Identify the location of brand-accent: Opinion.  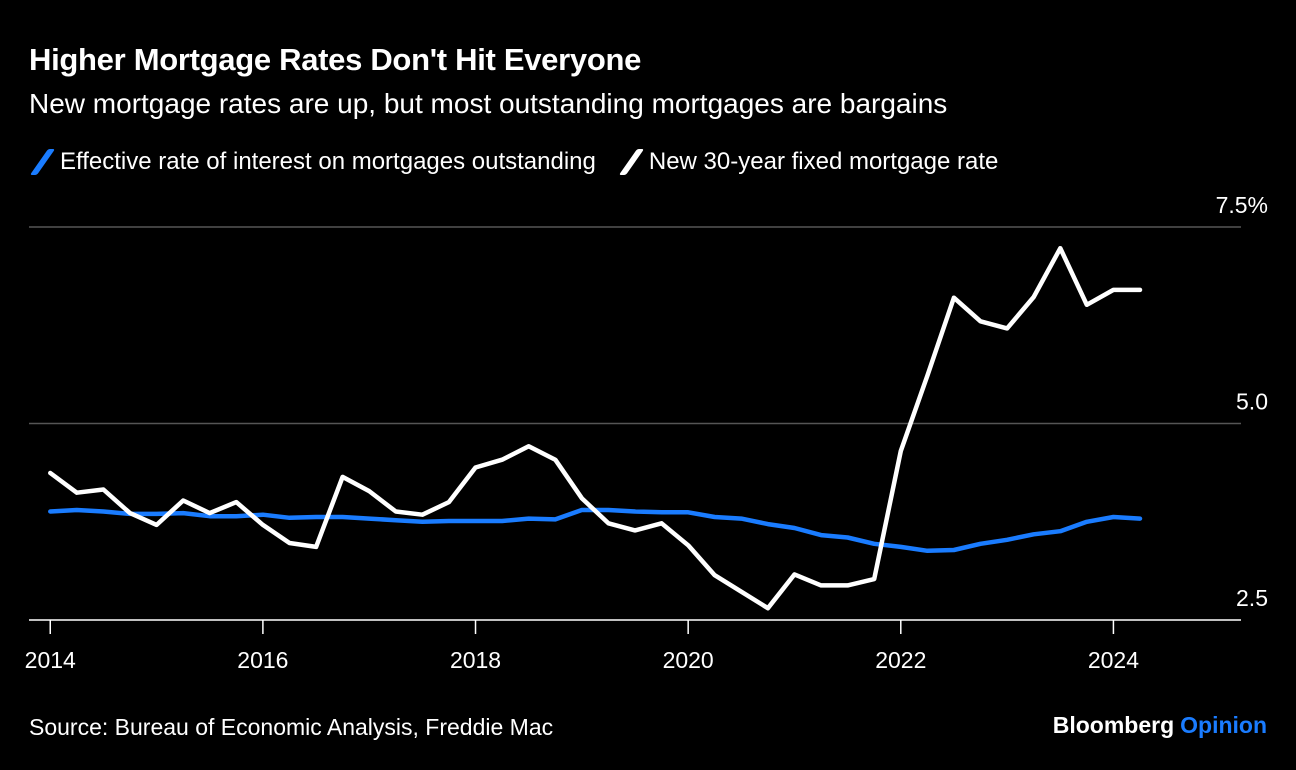
(1223, 725).